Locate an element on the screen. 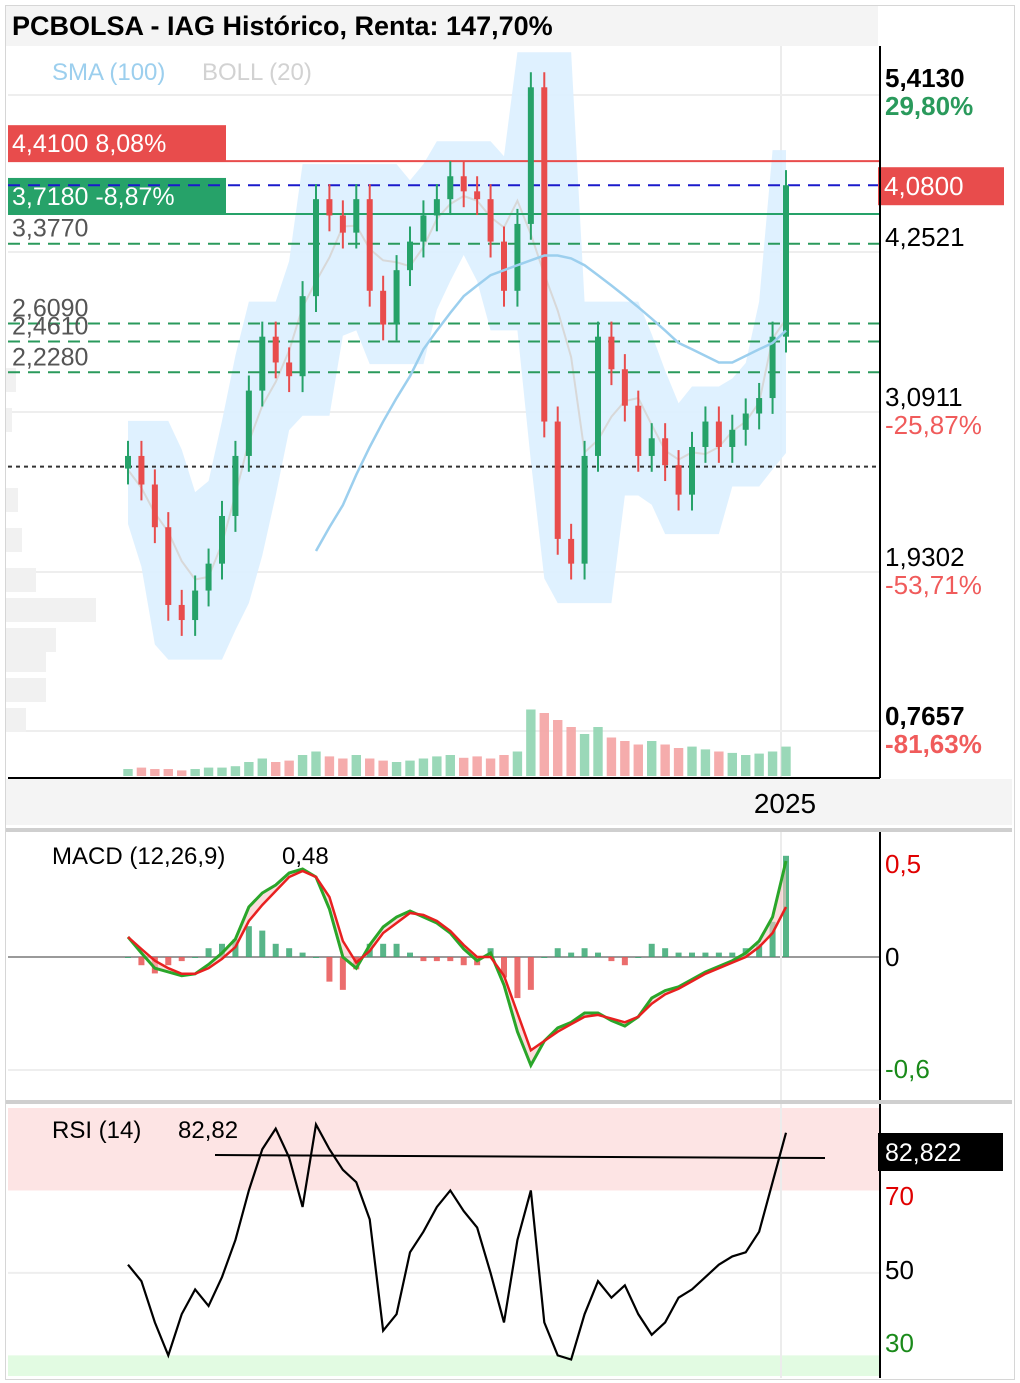 This screenshot has height=1383, width=1020. dashed-level-label: 2,6090 is located at coordinates (50, 308).